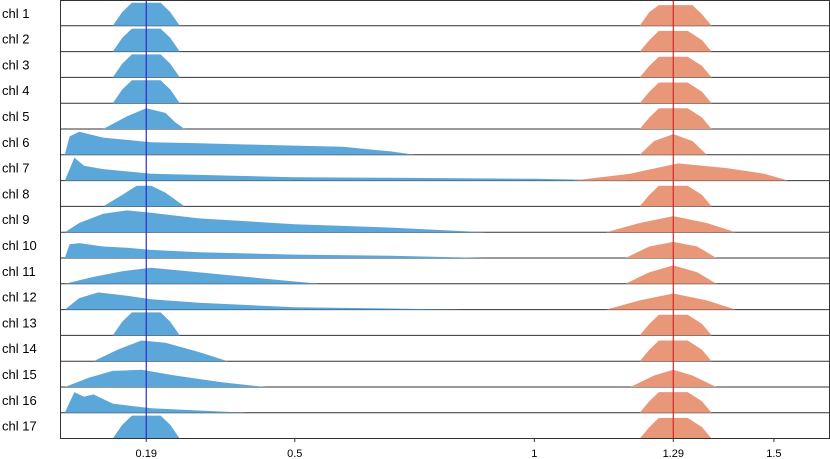  Describe the element at coordinates (19, 297) in the screenshot. I see `row-label: chl 12` at that location.